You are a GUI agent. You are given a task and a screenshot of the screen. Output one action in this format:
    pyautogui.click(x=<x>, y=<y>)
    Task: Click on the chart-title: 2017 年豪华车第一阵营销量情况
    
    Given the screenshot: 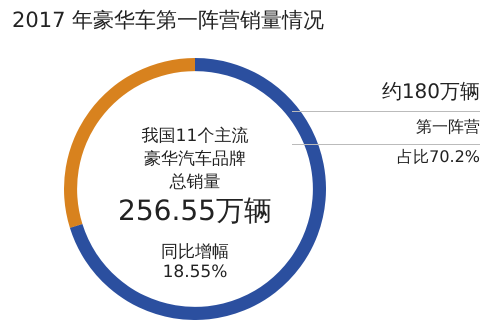 What is the action you would take?
    pyautogui.click(x=168, y=20)
    